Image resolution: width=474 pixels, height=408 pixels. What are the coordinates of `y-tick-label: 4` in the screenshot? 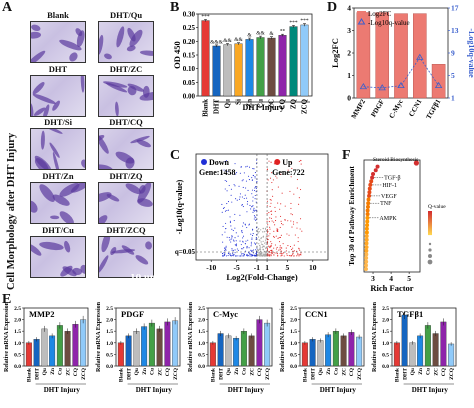 It's located at (349, 8).